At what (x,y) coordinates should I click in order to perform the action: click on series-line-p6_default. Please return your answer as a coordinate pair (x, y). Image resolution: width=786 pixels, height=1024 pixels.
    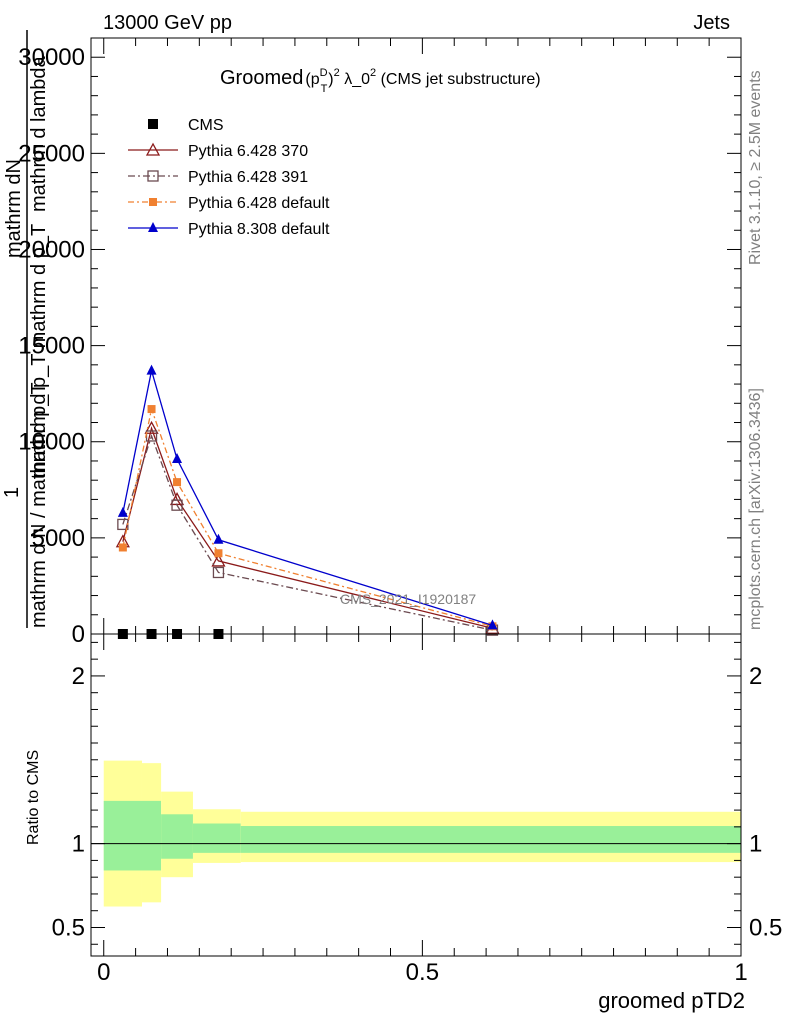
    Looking at the image, I should click on (307, 516).